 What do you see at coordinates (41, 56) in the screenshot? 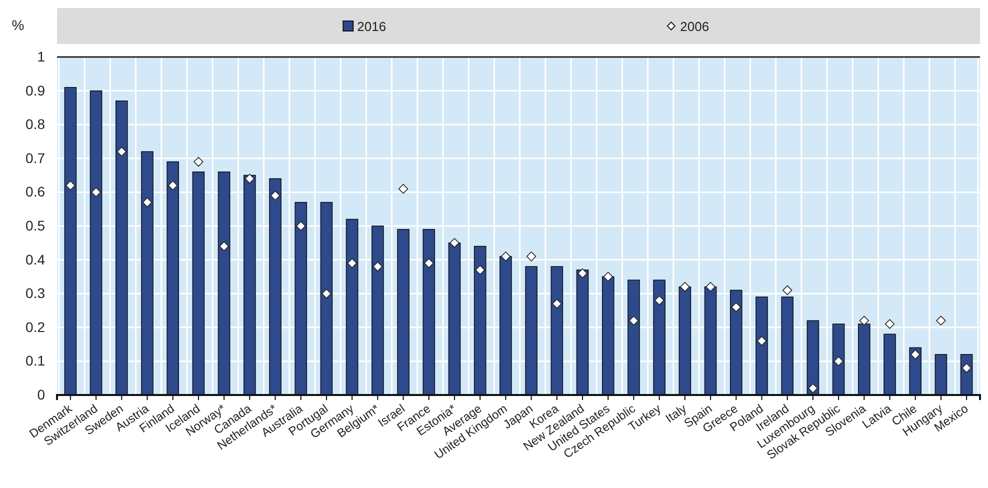
I see `y-tick-label: 1` at bounding box center [41, 56].